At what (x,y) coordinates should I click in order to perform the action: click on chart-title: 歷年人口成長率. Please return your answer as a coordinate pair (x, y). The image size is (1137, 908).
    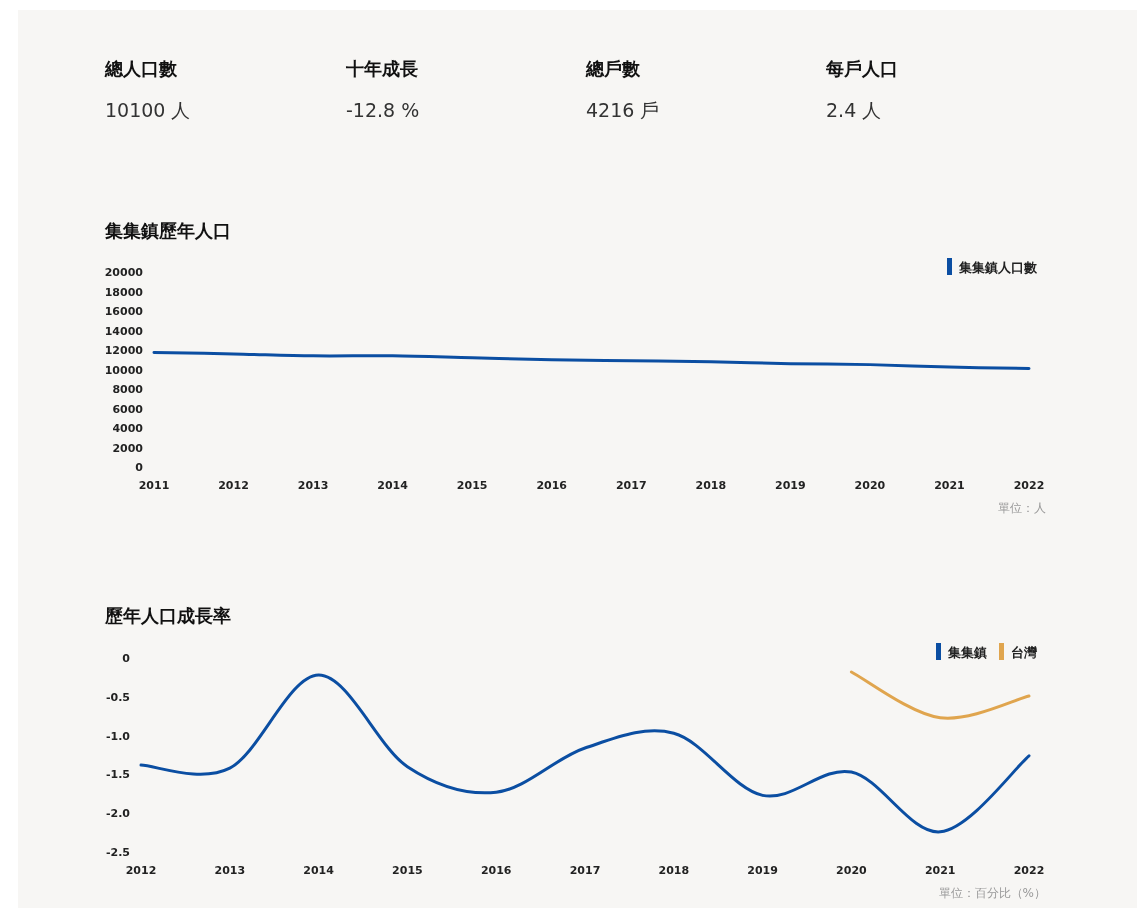
    Looking at the image, I should click on (167, 615).